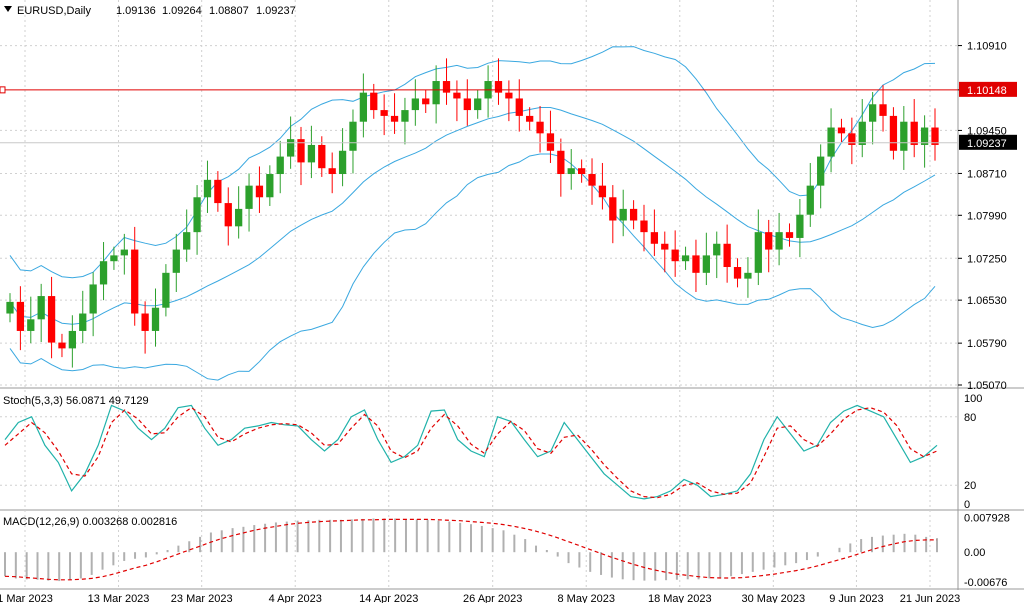 The width and height of the screenshot is (1024, 603). What do you see at coordinates (3, 90) in the screenshot?
I see `line-anchor` at bounding box center [3, 90].